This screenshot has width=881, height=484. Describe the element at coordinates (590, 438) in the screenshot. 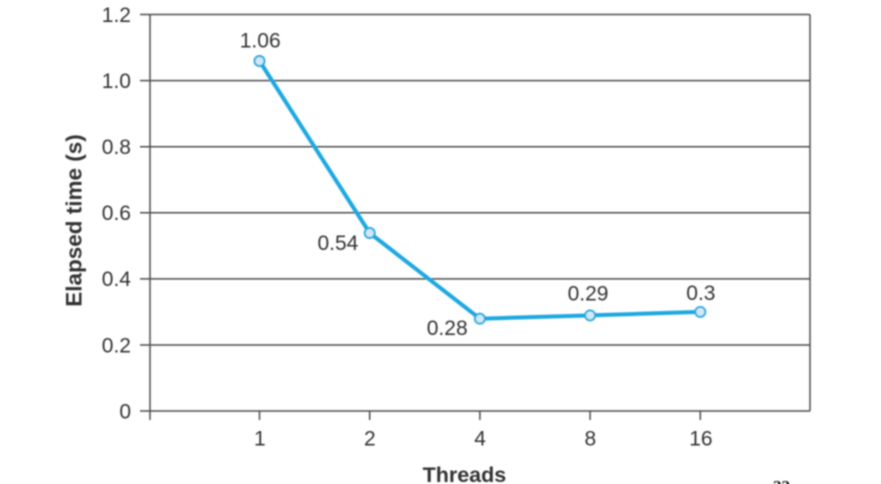

I see `svg-text: 8` at that location.